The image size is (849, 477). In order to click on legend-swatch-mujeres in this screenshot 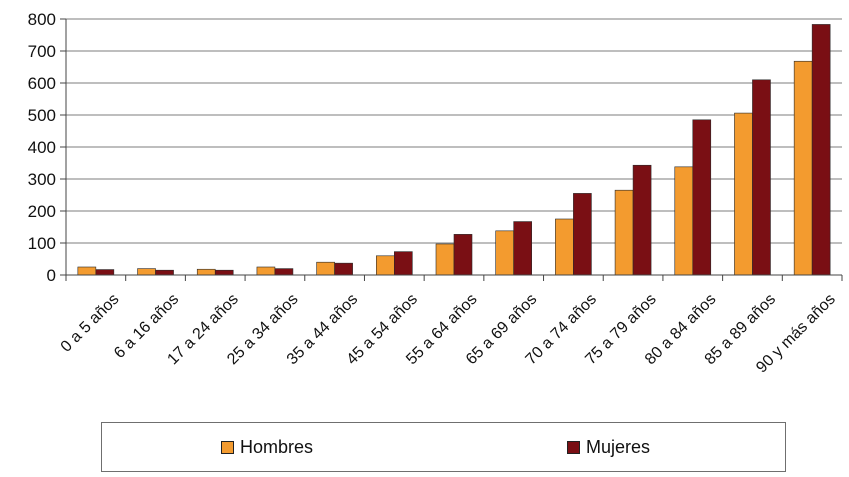, I will do `click(573, 447)`.